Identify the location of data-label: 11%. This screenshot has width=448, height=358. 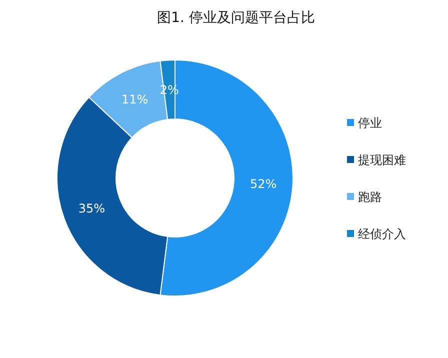
(134, 99).